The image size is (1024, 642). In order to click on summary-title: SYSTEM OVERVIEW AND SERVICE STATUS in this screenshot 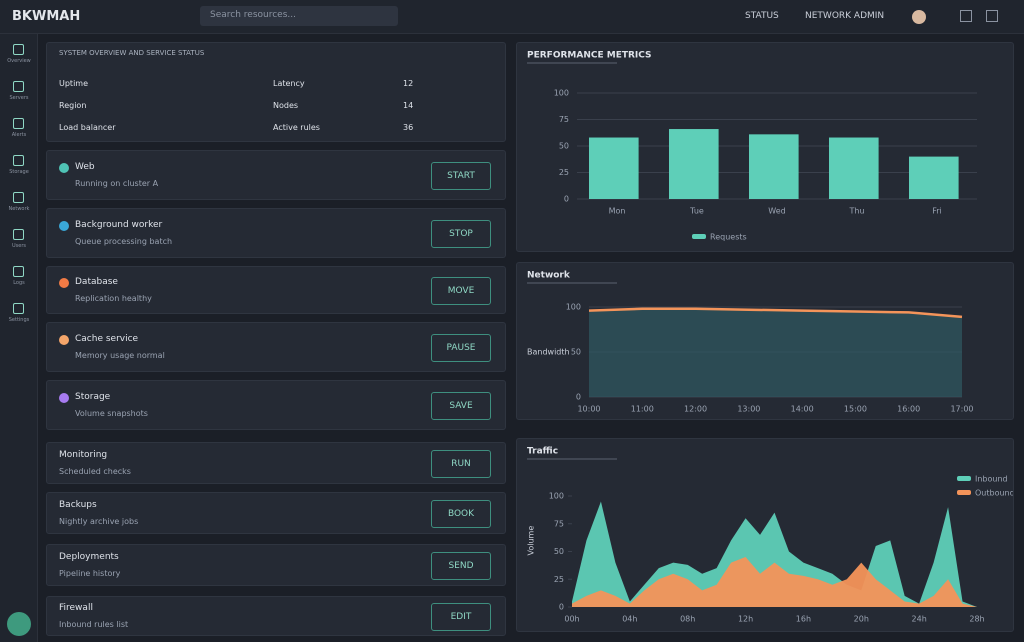, I will do `click(132, 53)`.